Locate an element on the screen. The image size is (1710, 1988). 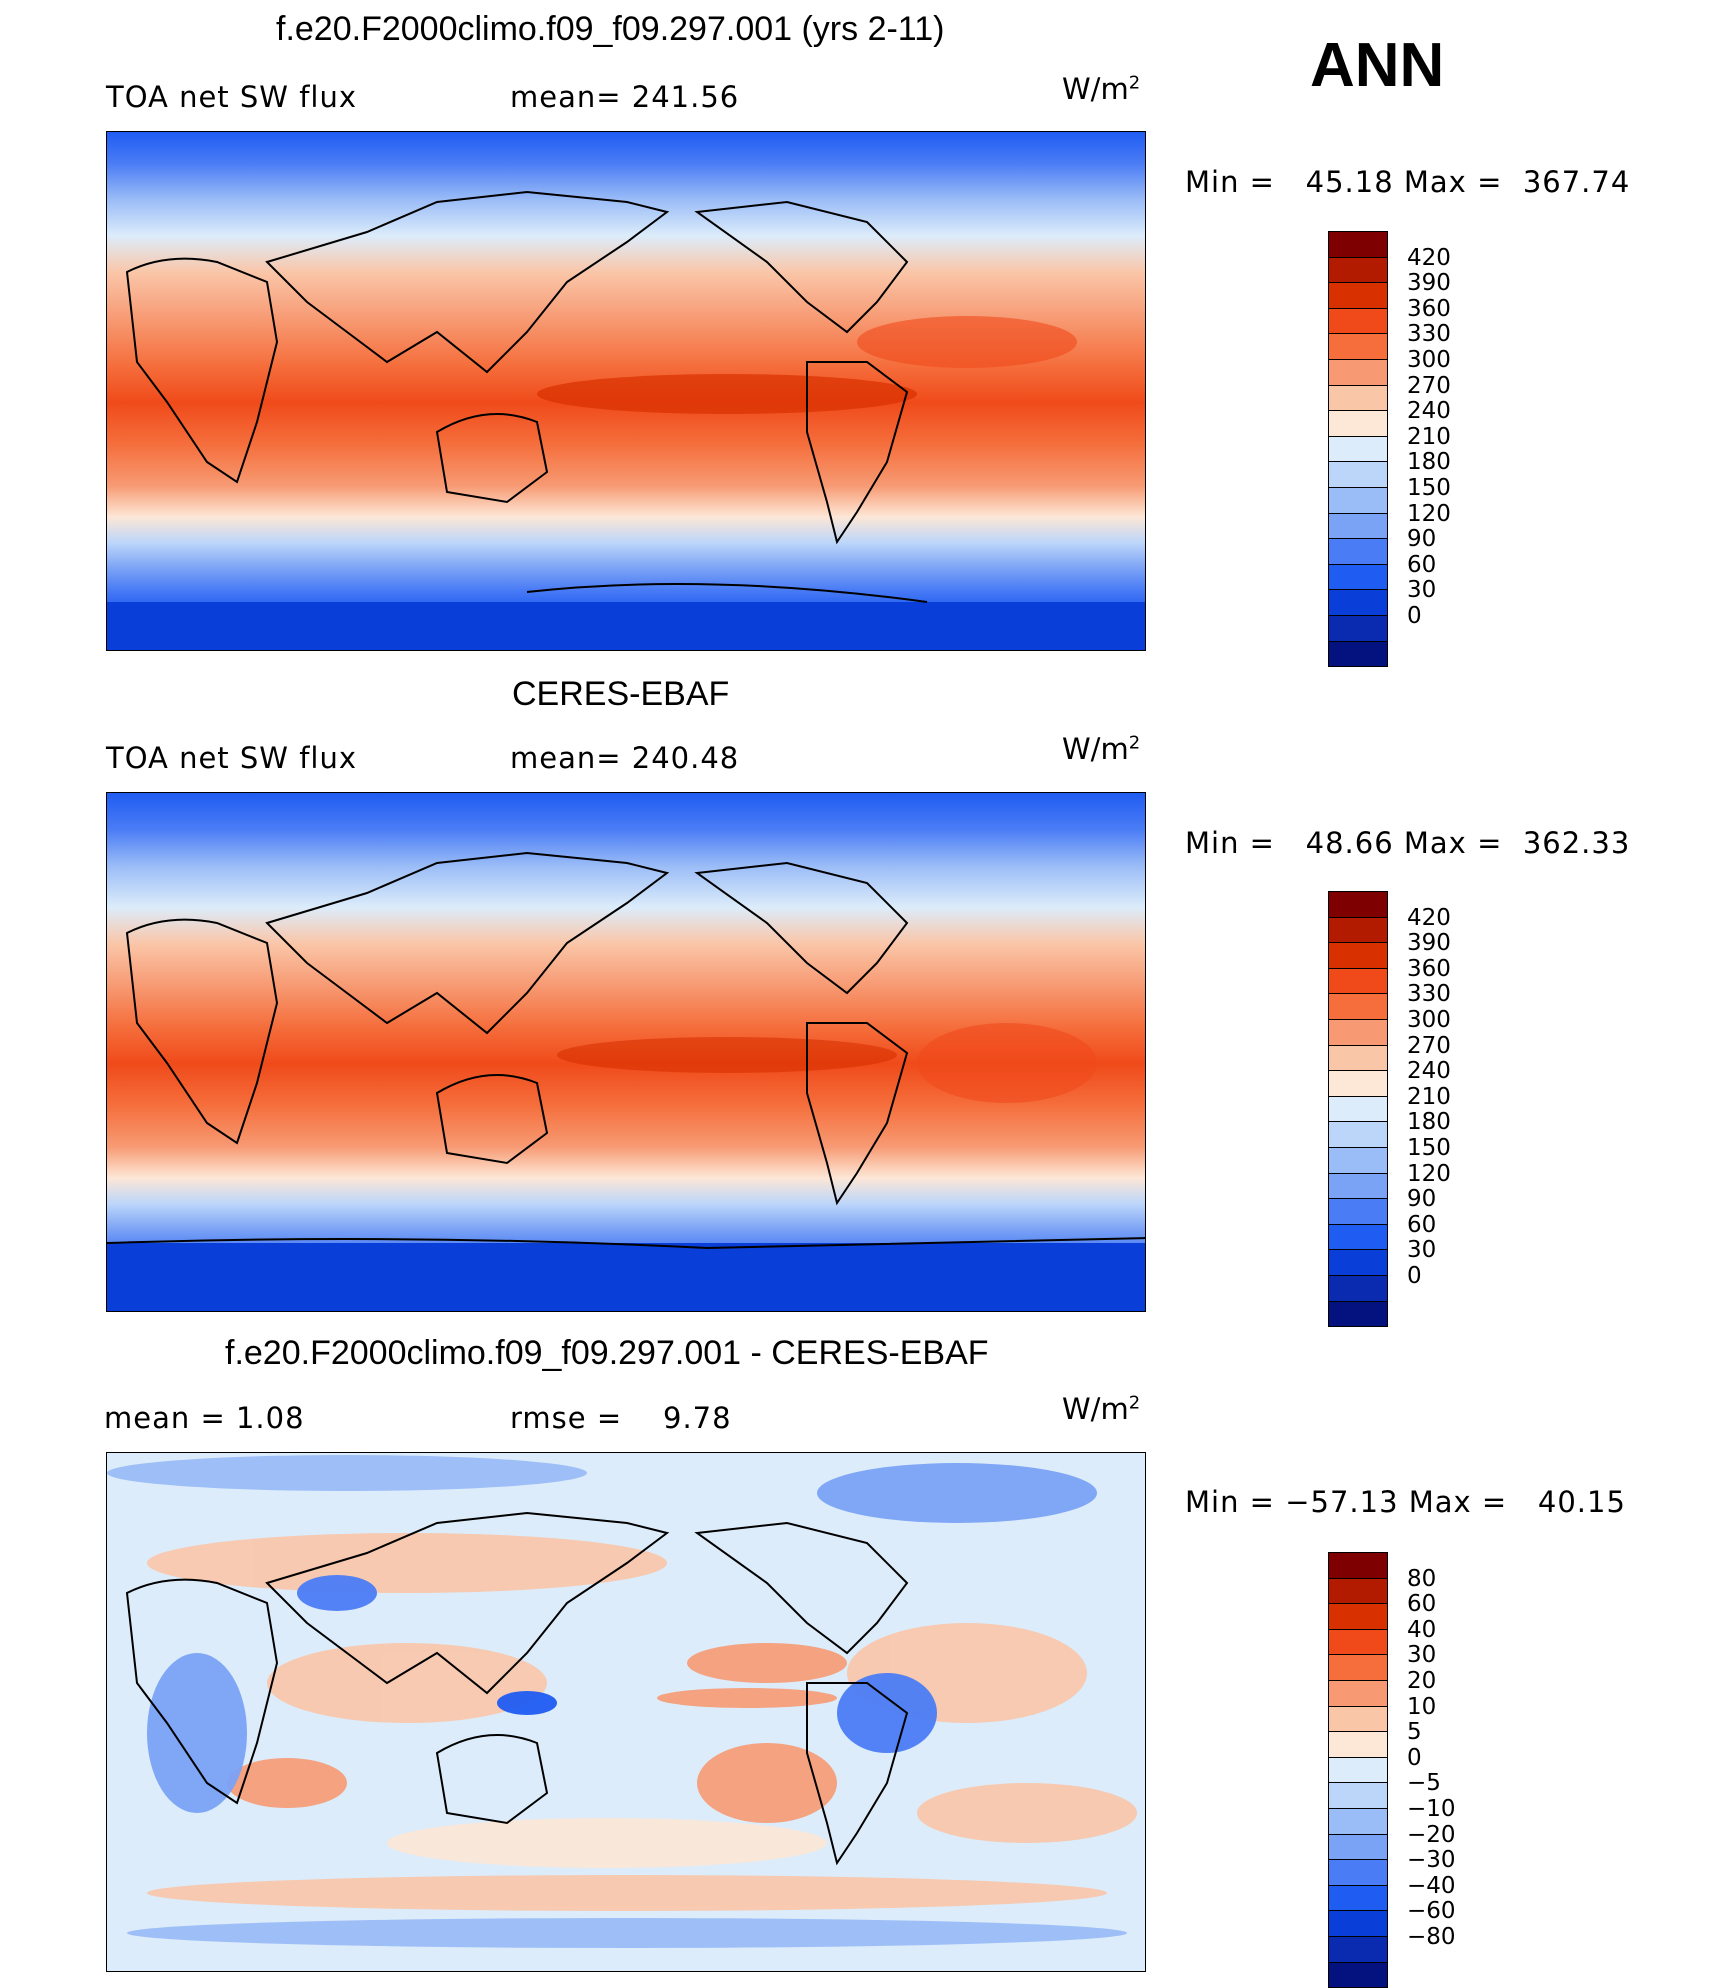
panel-1-colorbar is located at coordinates (1359, 449).